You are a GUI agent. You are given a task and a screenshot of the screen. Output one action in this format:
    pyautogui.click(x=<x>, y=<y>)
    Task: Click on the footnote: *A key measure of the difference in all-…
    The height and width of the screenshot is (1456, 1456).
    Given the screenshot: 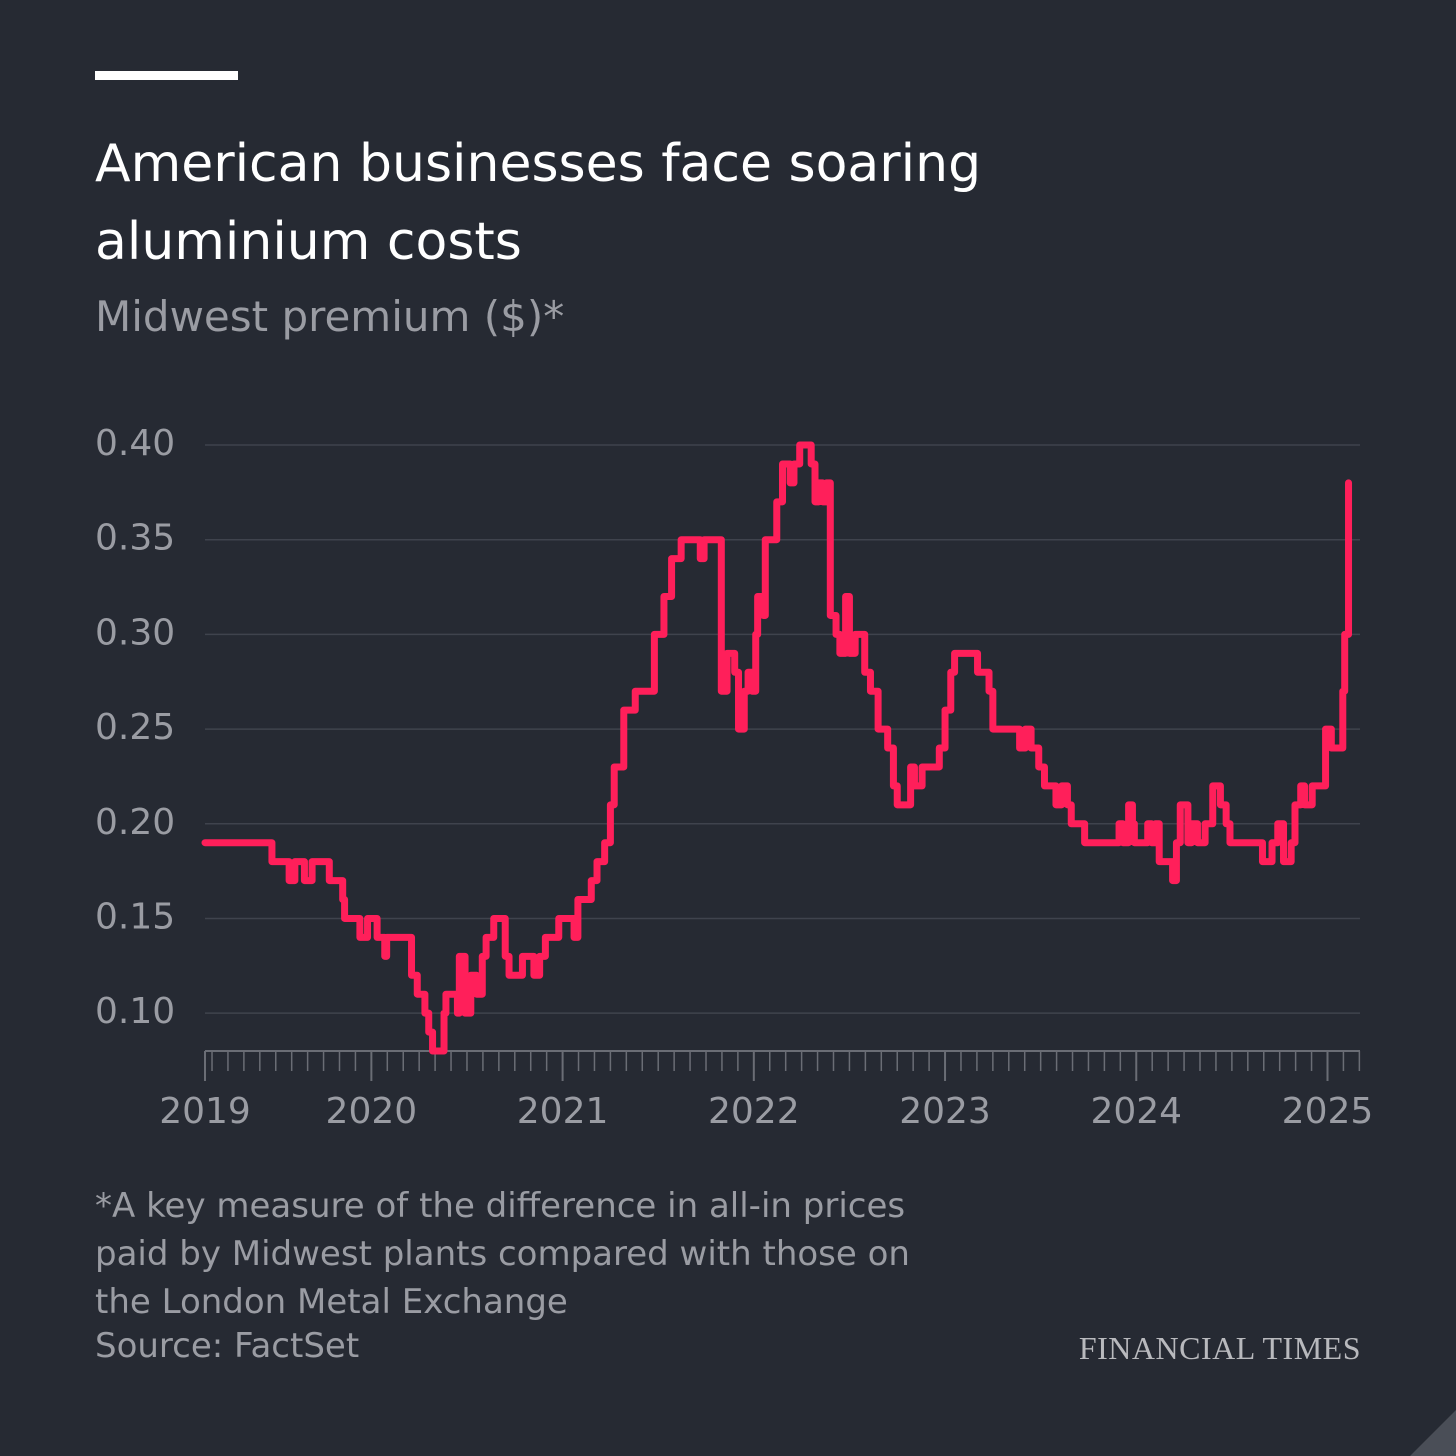 What is the action you would take?
    pyautogui.click(x=502, y=1254)
    